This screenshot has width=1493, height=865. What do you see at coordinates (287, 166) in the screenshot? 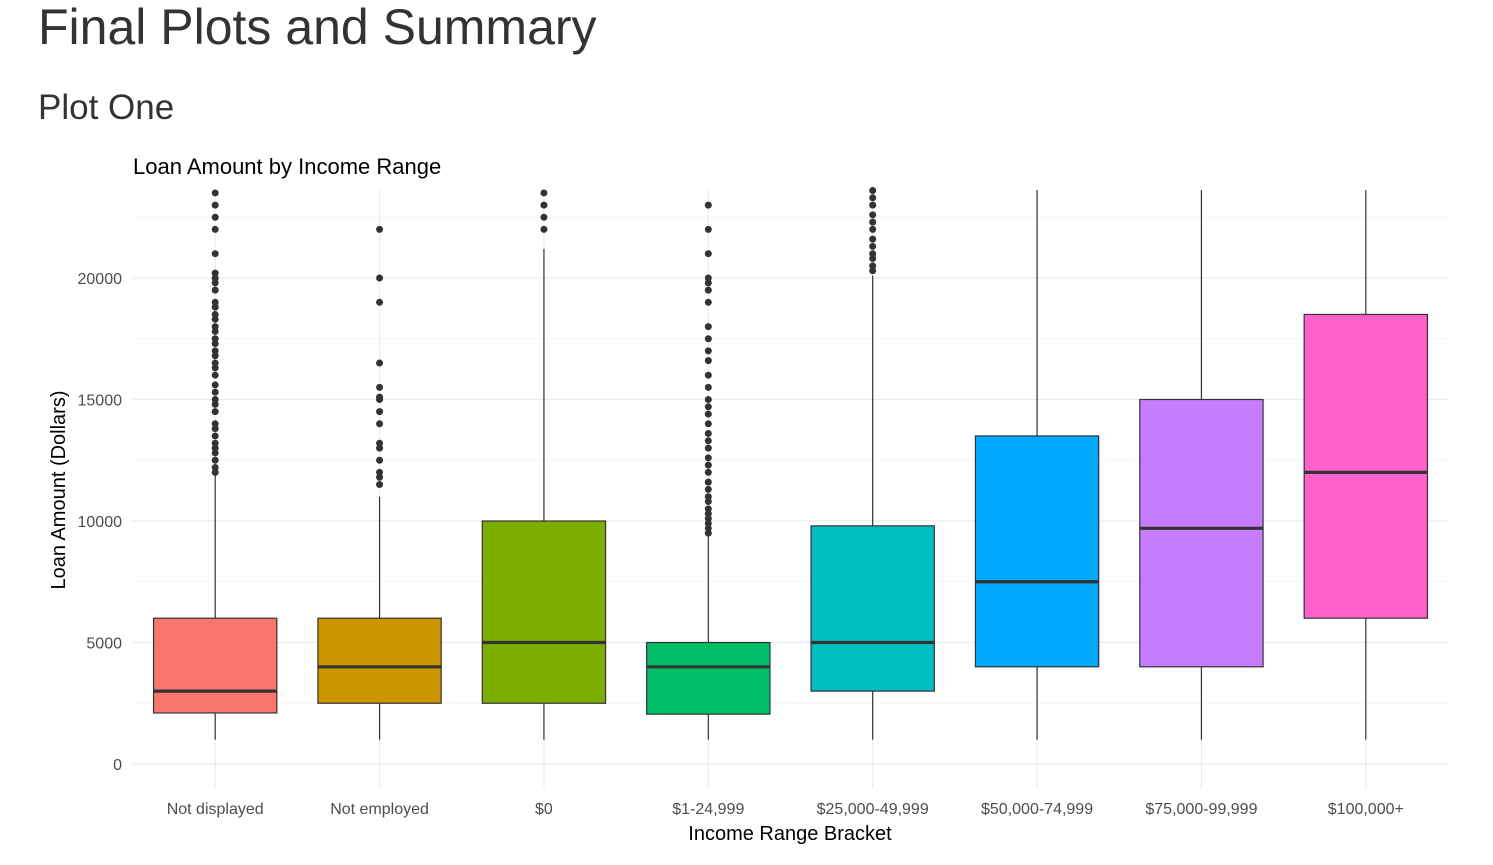
I see `chart-title: Loan Amount by Income Range` at bounding box center [287, 166].